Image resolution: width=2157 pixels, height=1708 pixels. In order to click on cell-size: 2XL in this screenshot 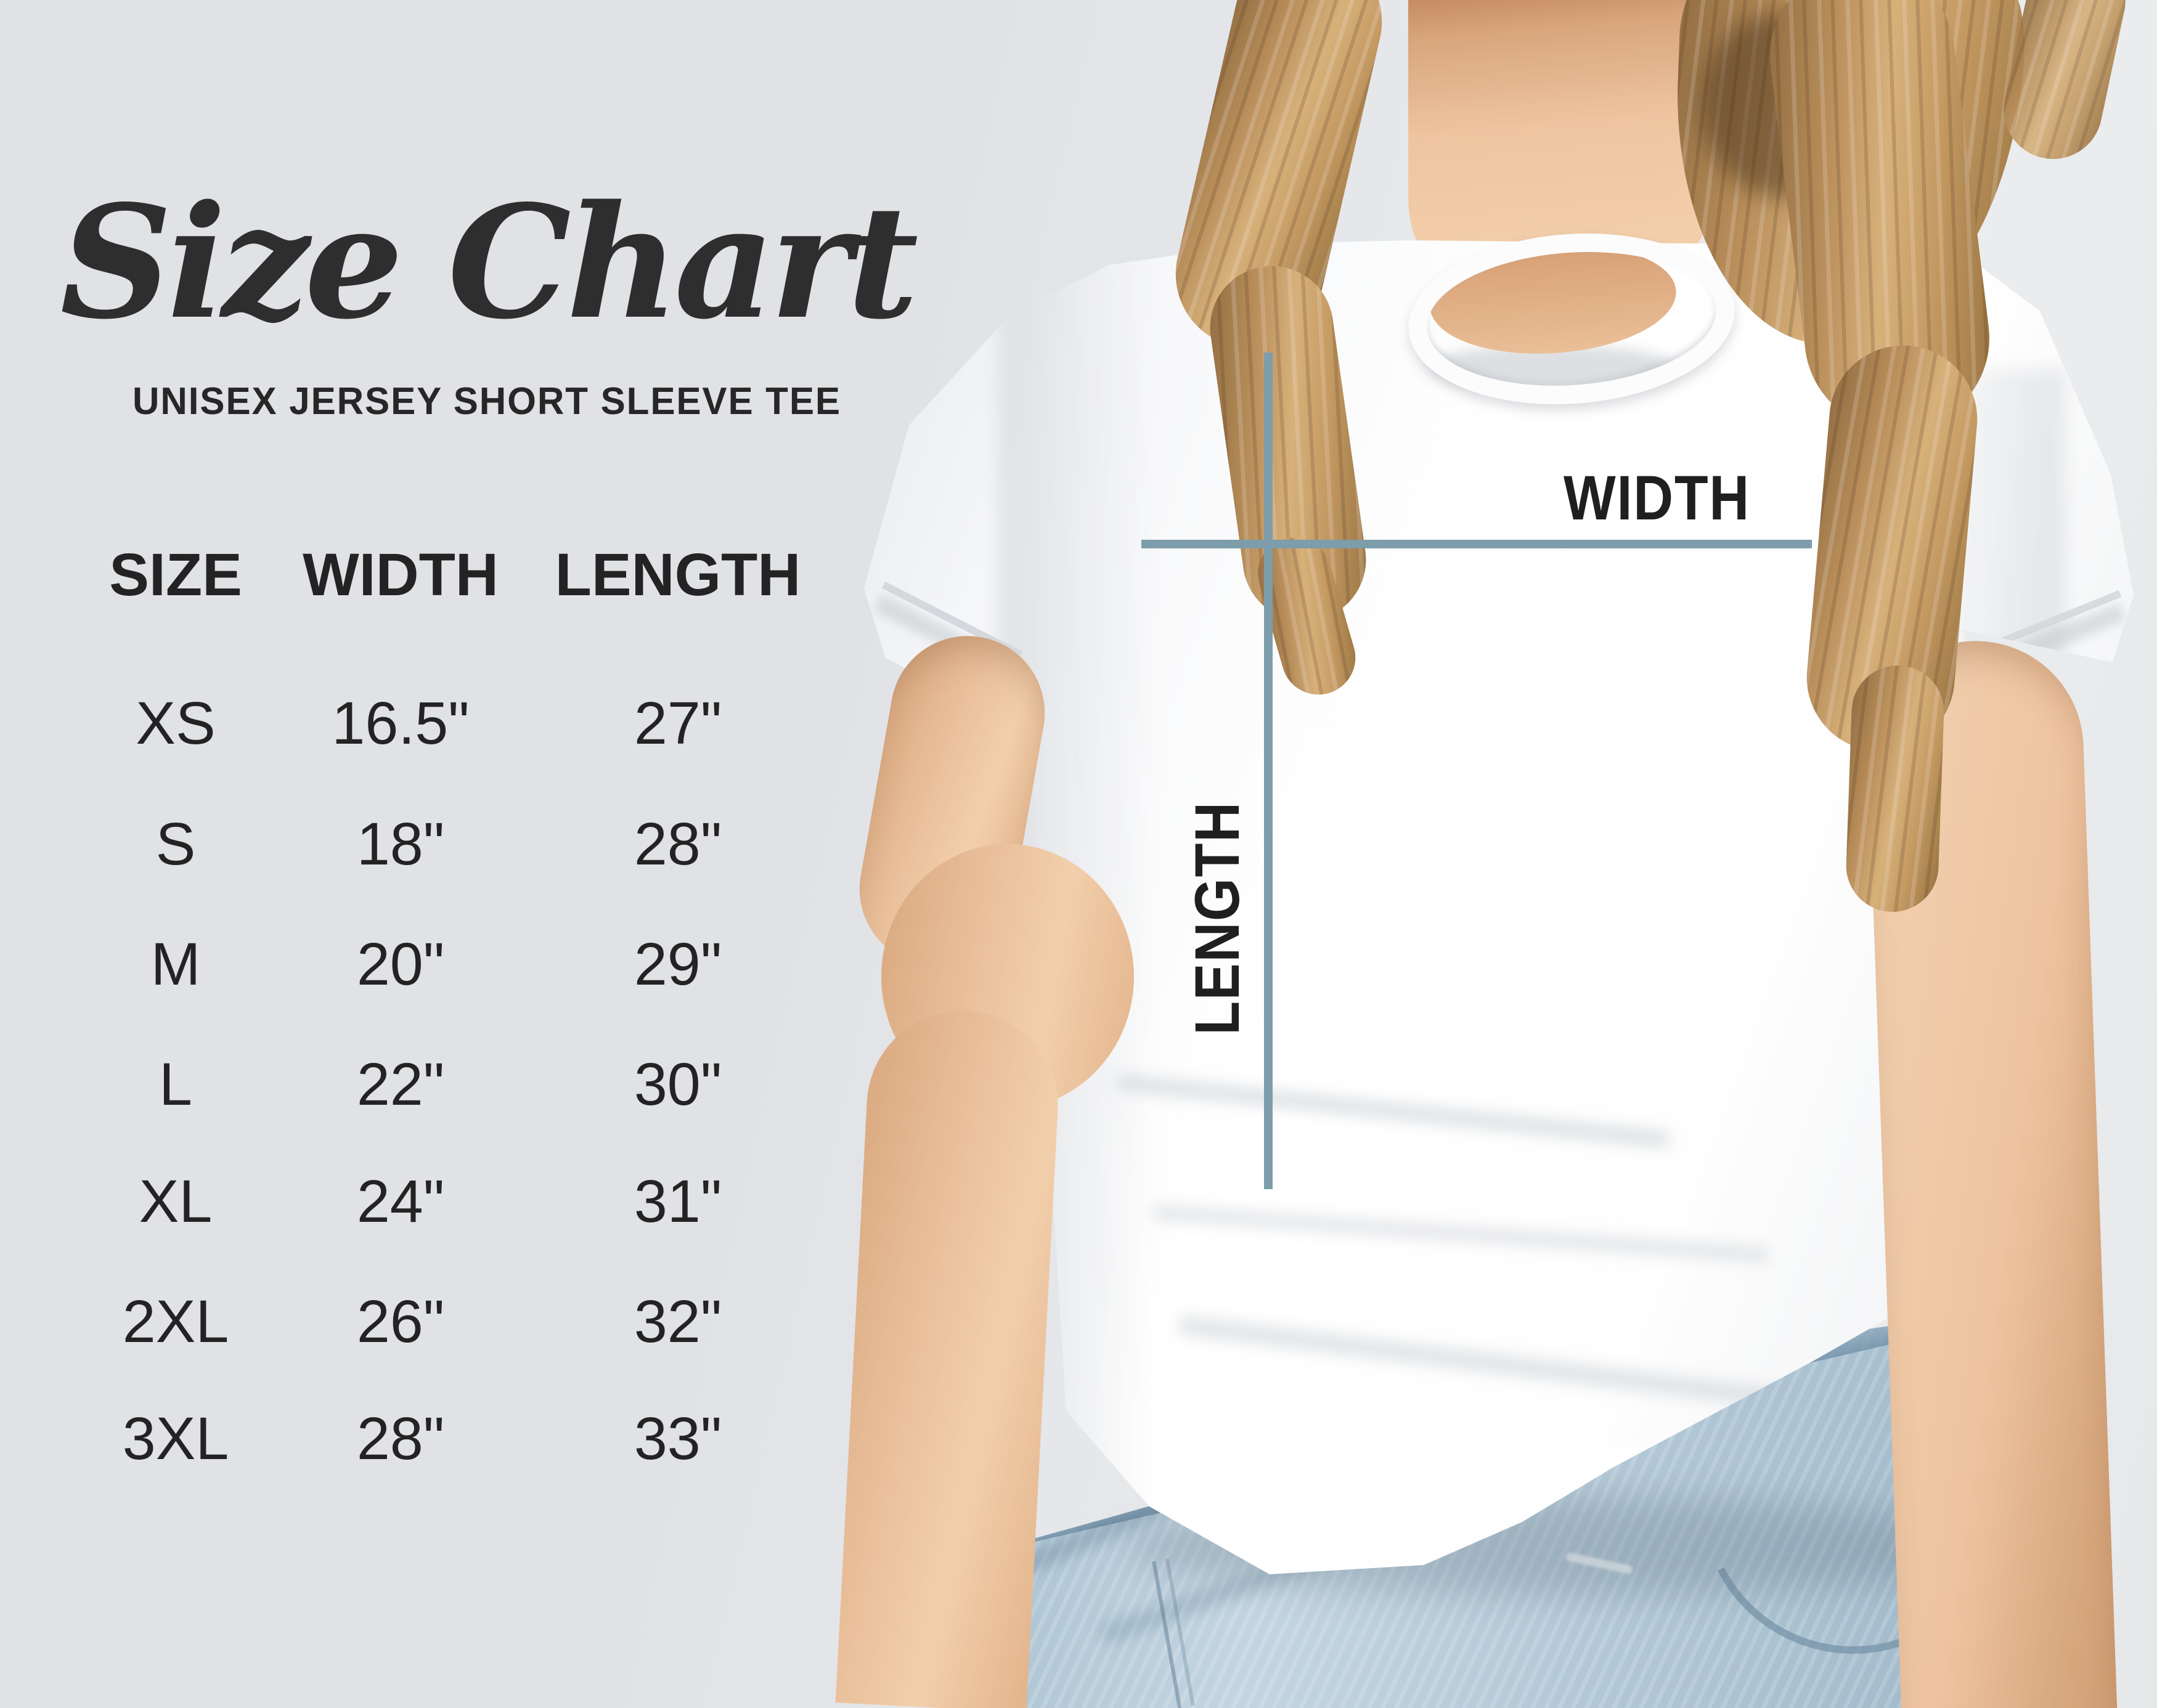, I will do `click(176, 1321)`.